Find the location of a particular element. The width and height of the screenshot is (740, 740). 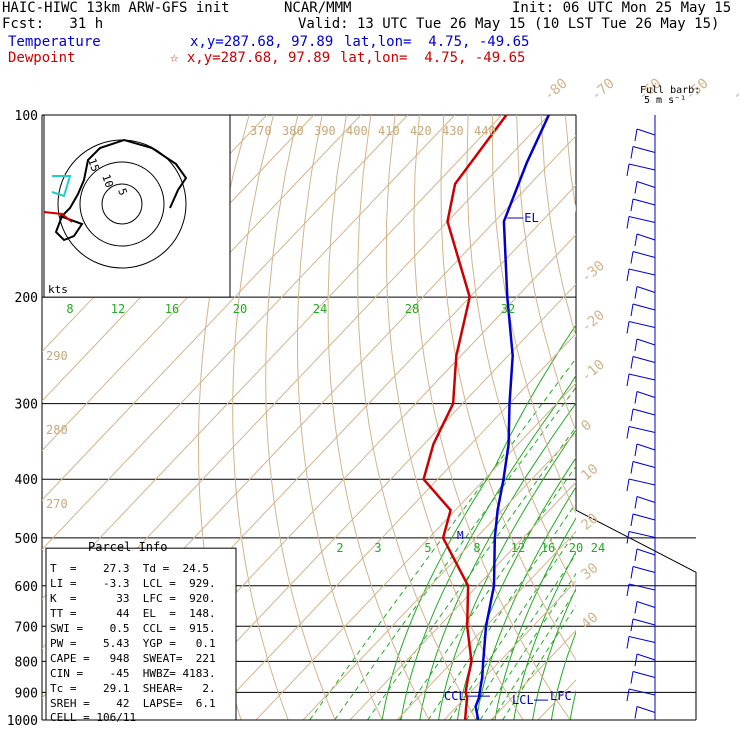

parcel-row: Tc = 29.1 SHEAR= 2. is located at coordinates (133, 688).